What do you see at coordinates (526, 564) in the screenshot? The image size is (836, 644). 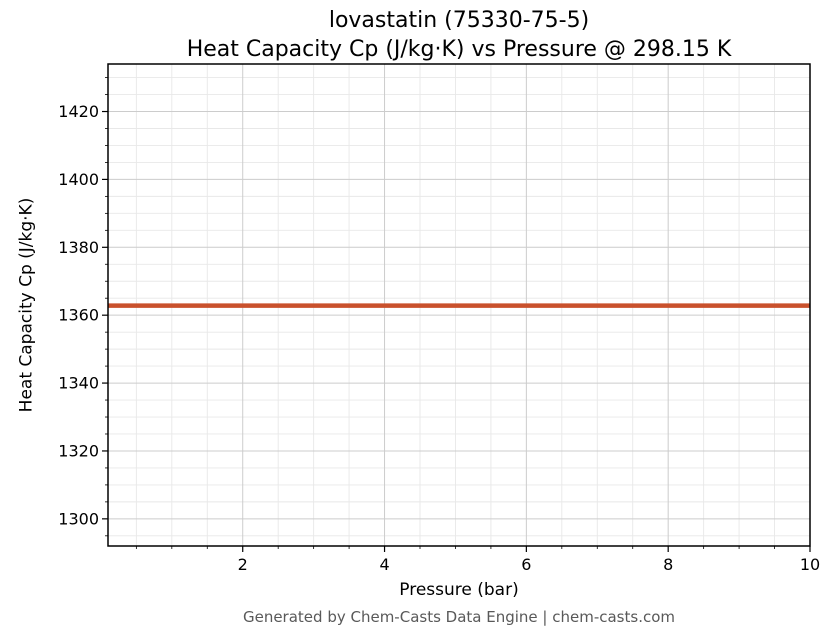 I see `x-tick-label: 6` at bounding box center [526, 564].